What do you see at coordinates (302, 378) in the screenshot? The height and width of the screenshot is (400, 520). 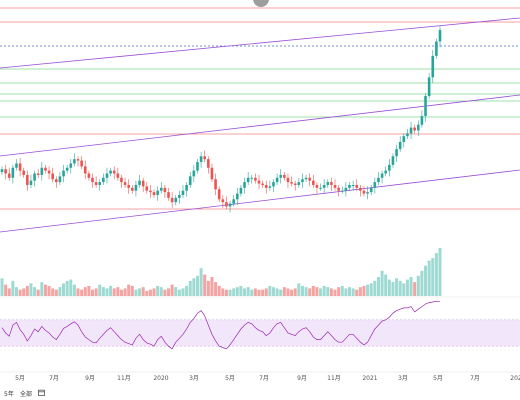 I see `x-tick-label: 9月` at bounding box center [302, 378].